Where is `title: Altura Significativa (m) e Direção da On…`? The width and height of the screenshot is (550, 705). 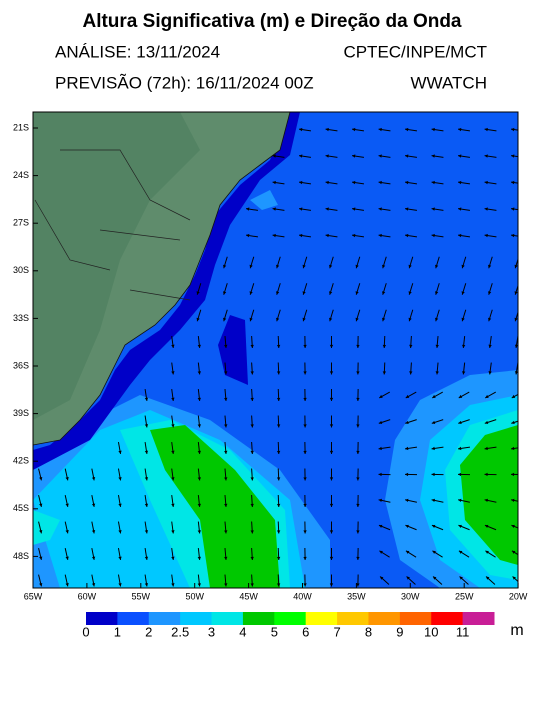 title: Altura Significativa (m) e Direção da On… is located at coordinates (271, 21).